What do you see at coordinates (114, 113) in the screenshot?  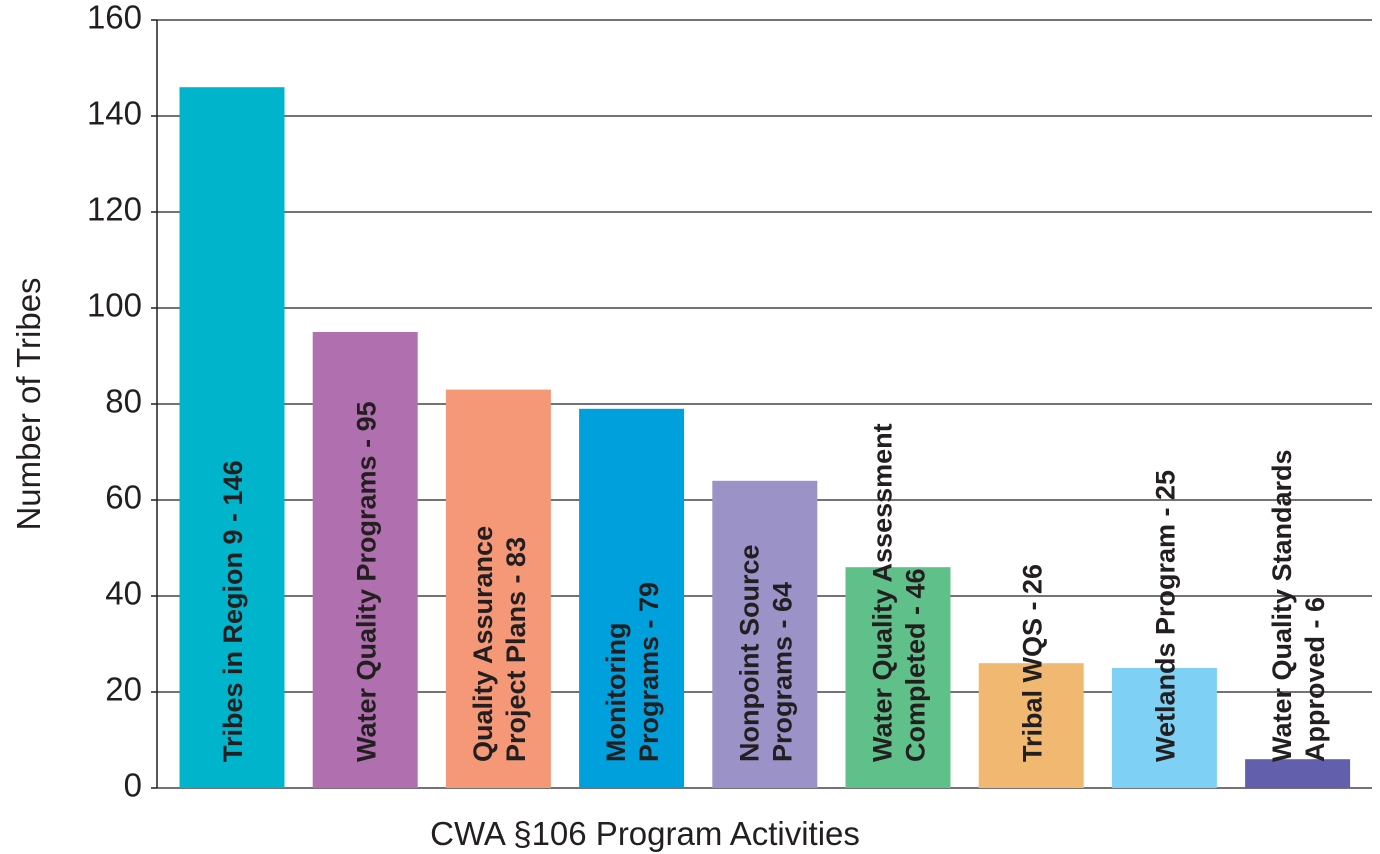 I see `y-tick-label: 140` at bounding box center [114, 113].